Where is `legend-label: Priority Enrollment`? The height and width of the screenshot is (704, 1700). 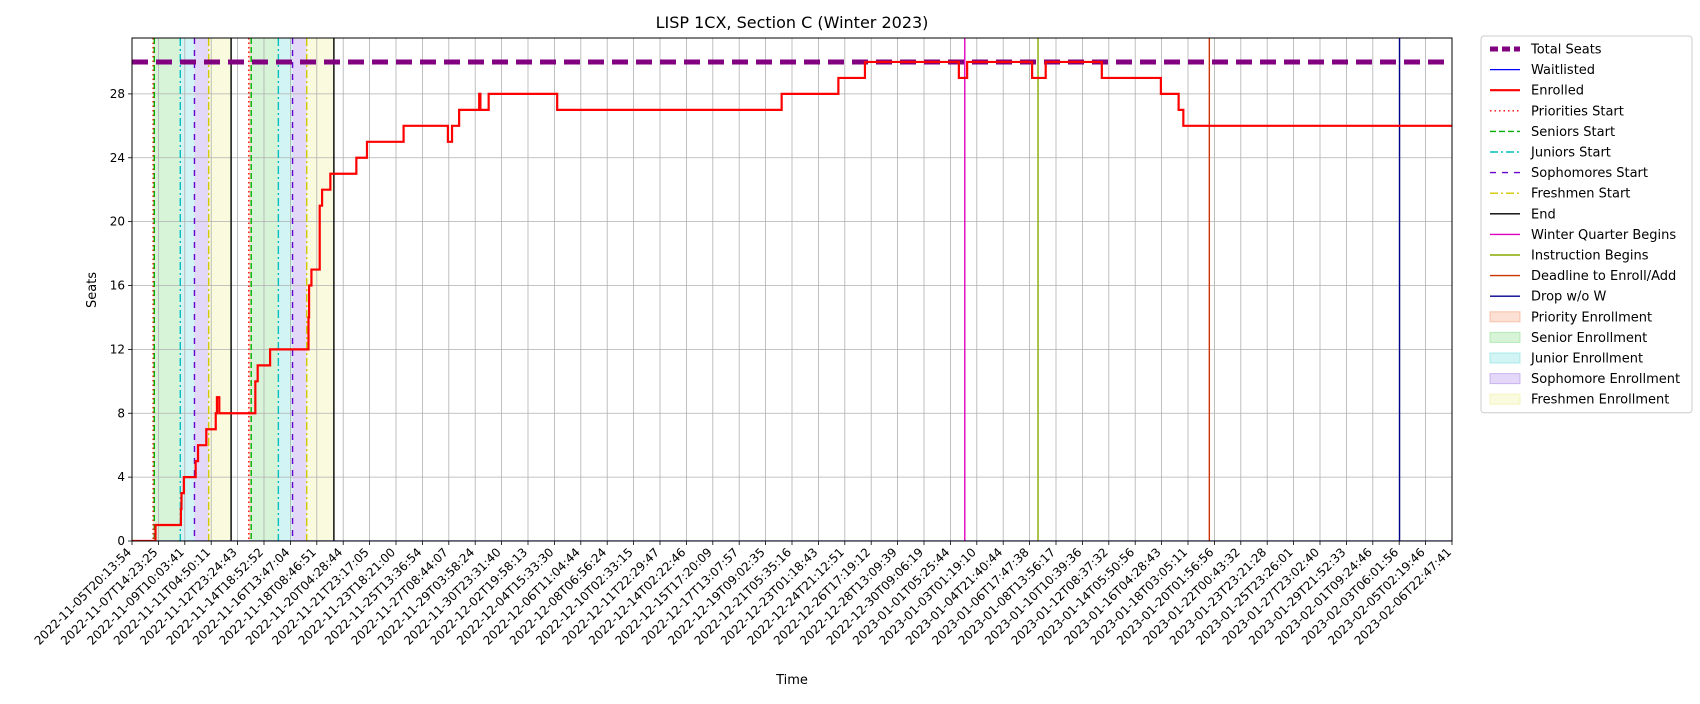
legend-label: Priority Enrollment is located at coordinates (1591, 317).